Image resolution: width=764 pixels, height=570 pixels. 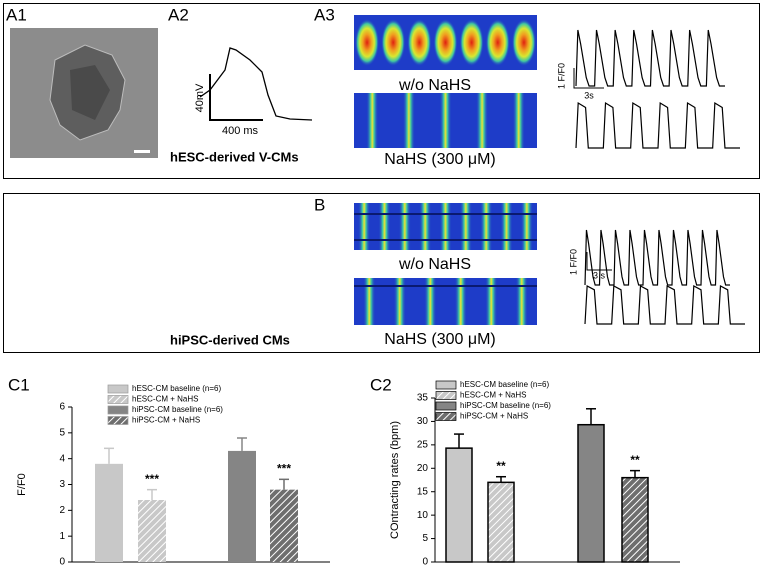 What do you see at coordinates (319, 204) in the screenshot?
I see `panel-label: B` at bounding box center [319, 204].